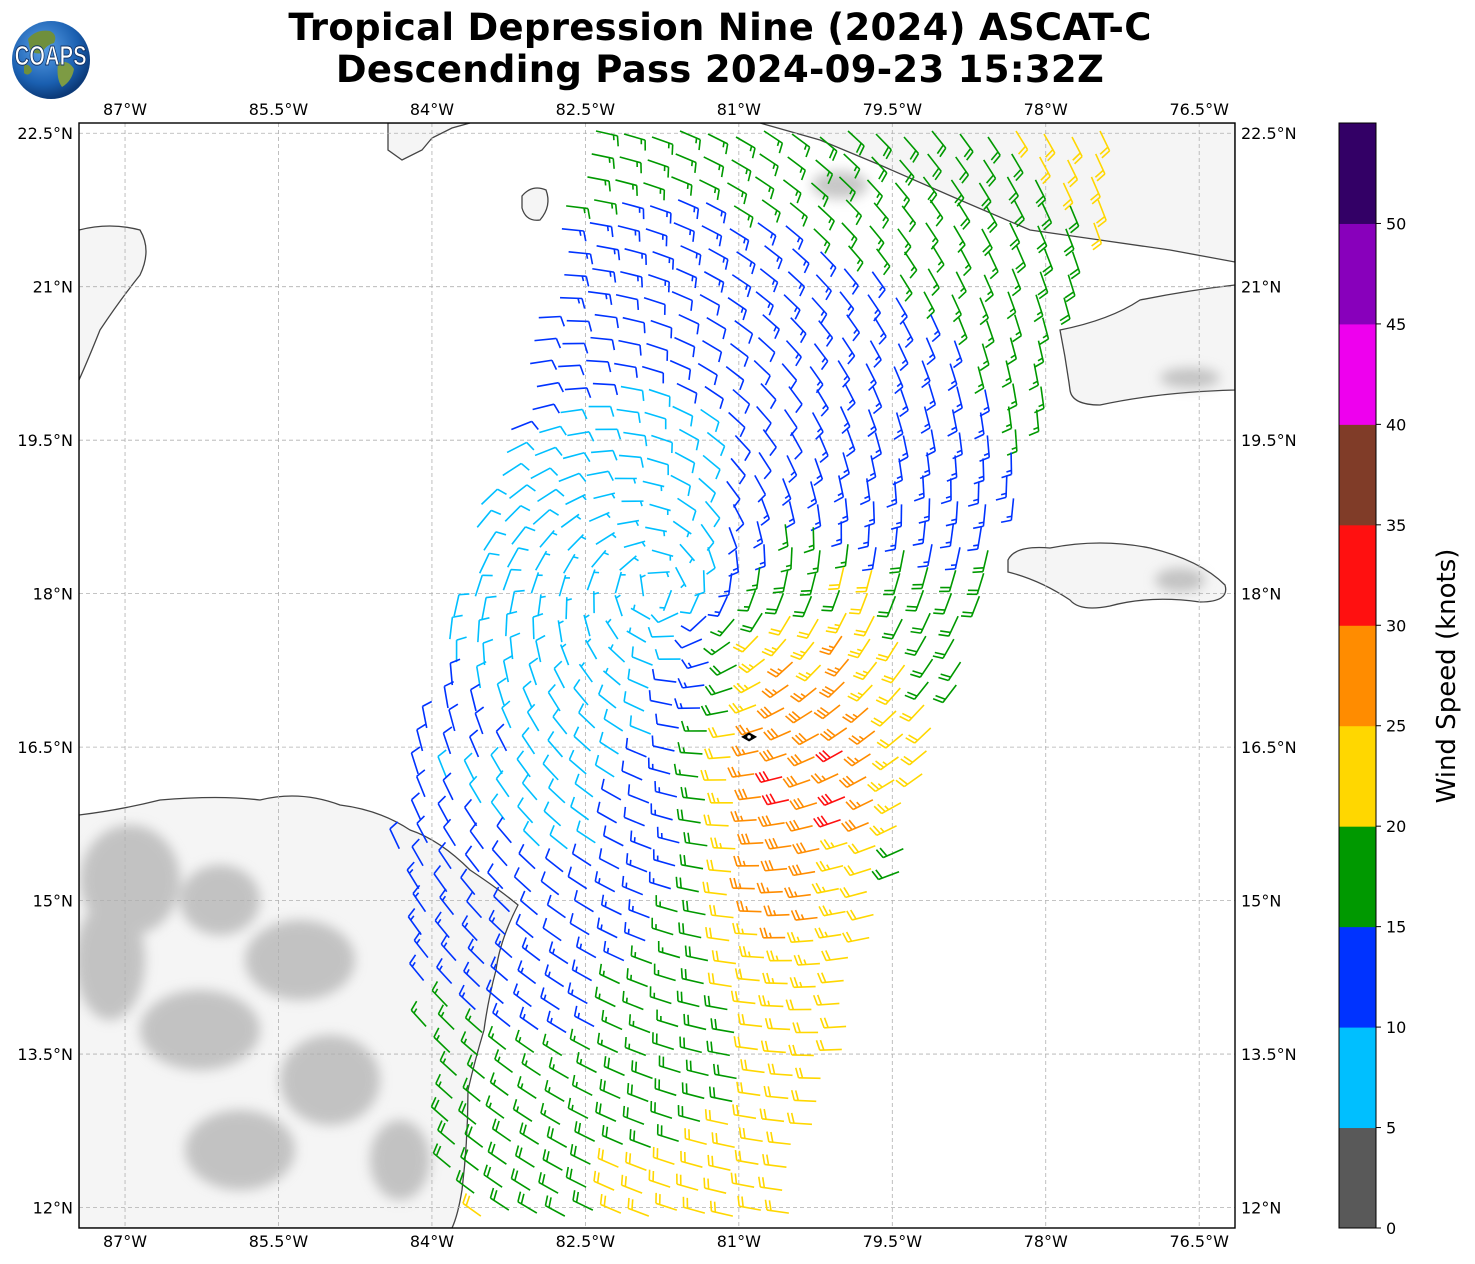  What do you see at coordinates (53, 594) in the screenshot?
I see `lat-label-left: 18°N` at bounding box center [53, 594].